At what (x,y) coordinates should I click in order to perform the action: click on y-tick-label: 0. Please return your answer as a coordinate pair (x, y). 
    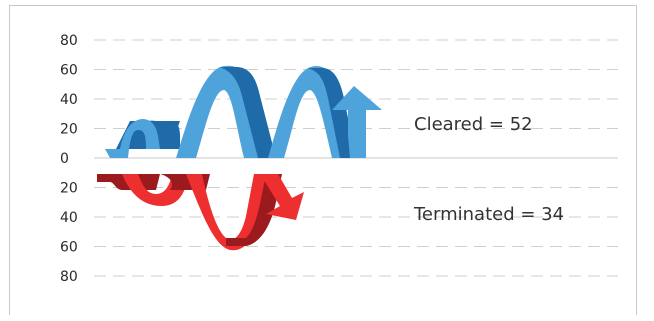
    Looking at the image, I should click on (64, 159).